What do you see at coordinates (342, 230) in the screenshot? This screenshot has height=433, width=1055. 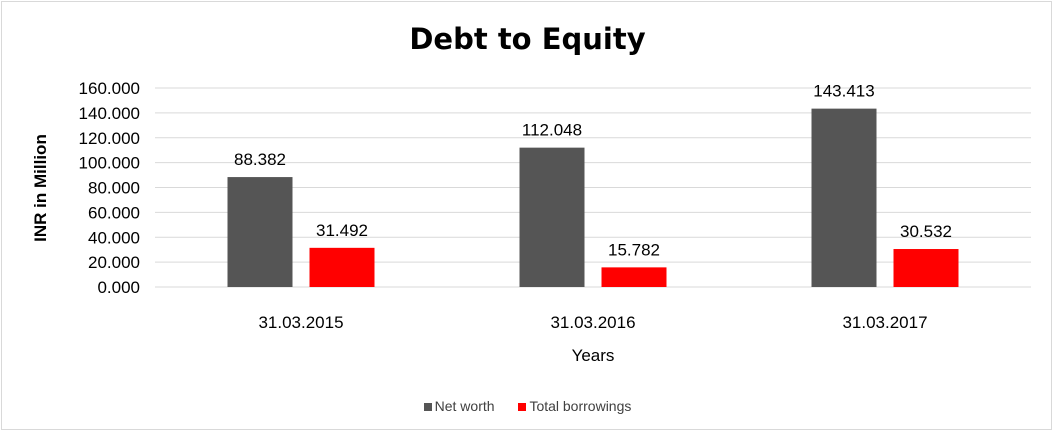 I see `data-label: 31.492` at bounding box center [342, 230].